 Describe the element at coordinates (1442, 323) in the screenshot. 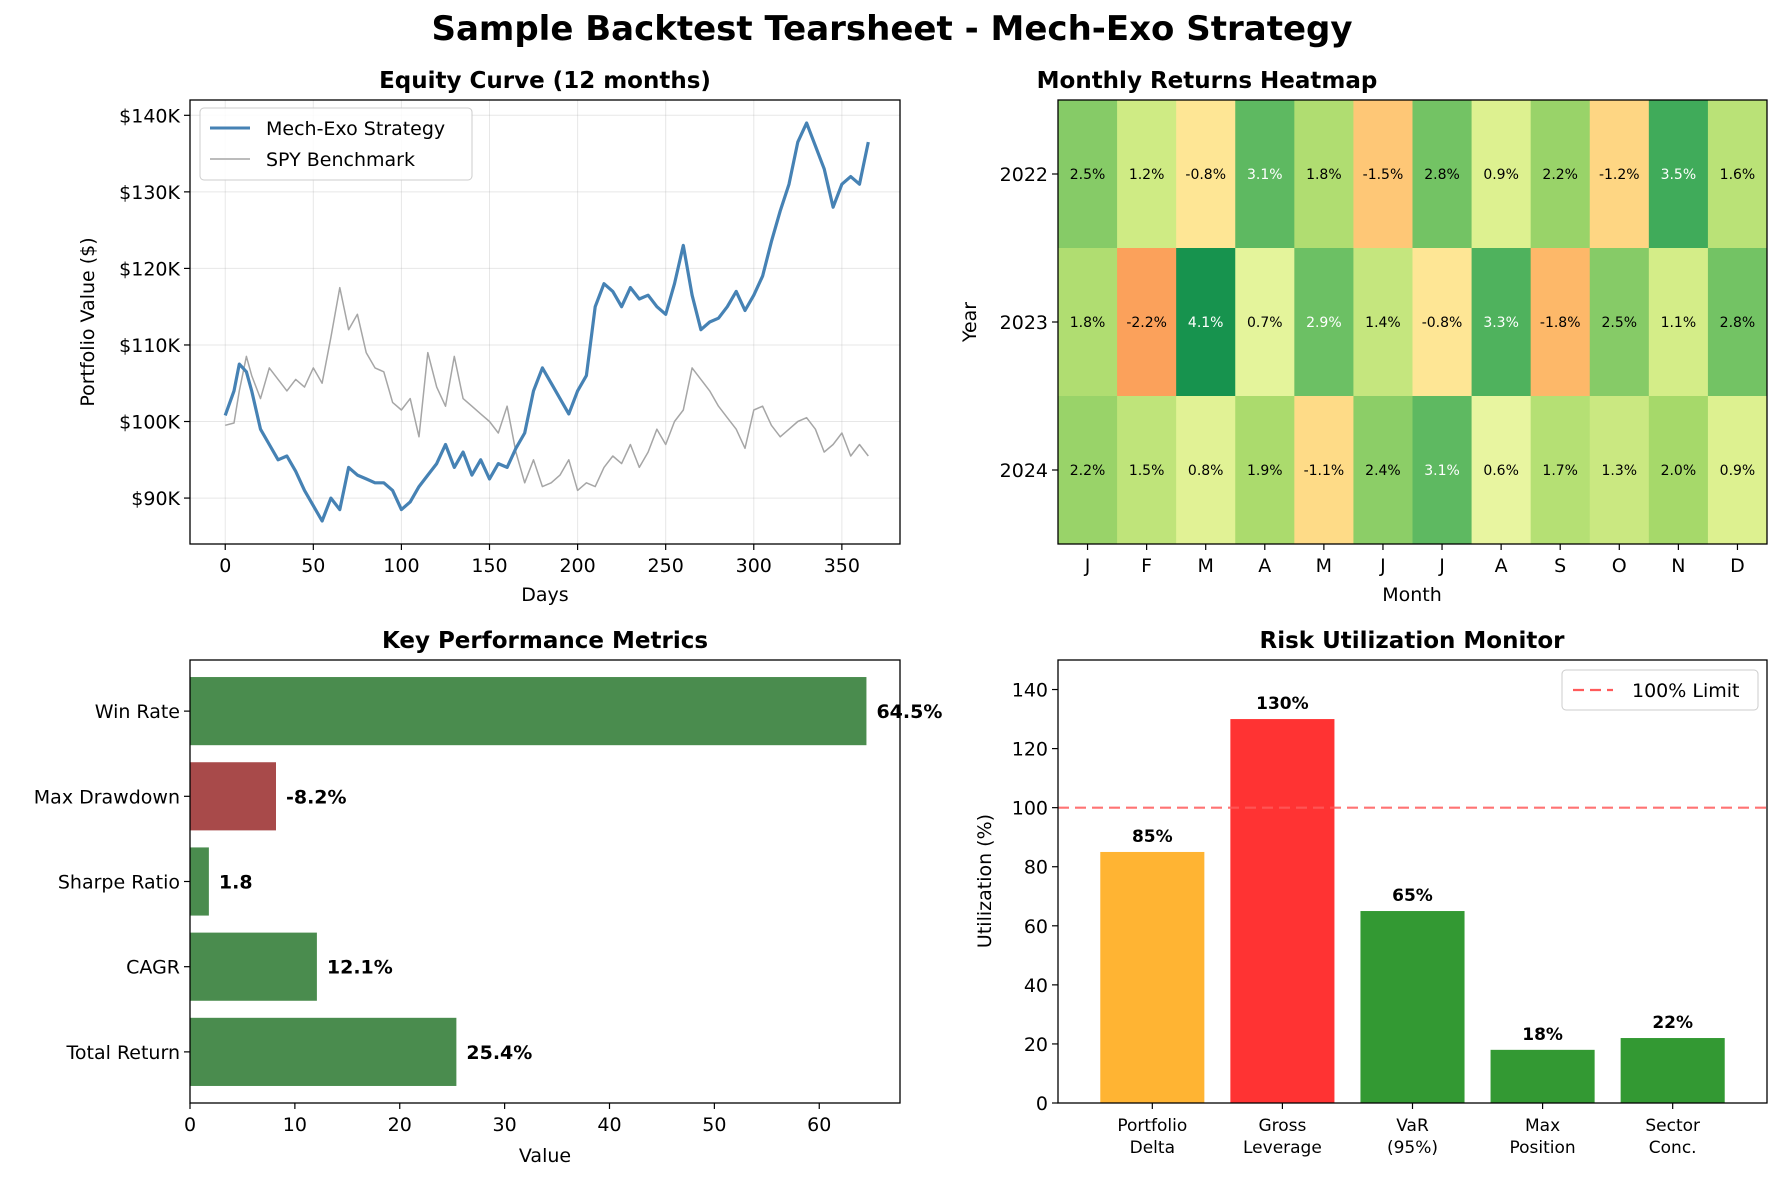

I see `heatmap-cell-label: -0.8%` at that location.